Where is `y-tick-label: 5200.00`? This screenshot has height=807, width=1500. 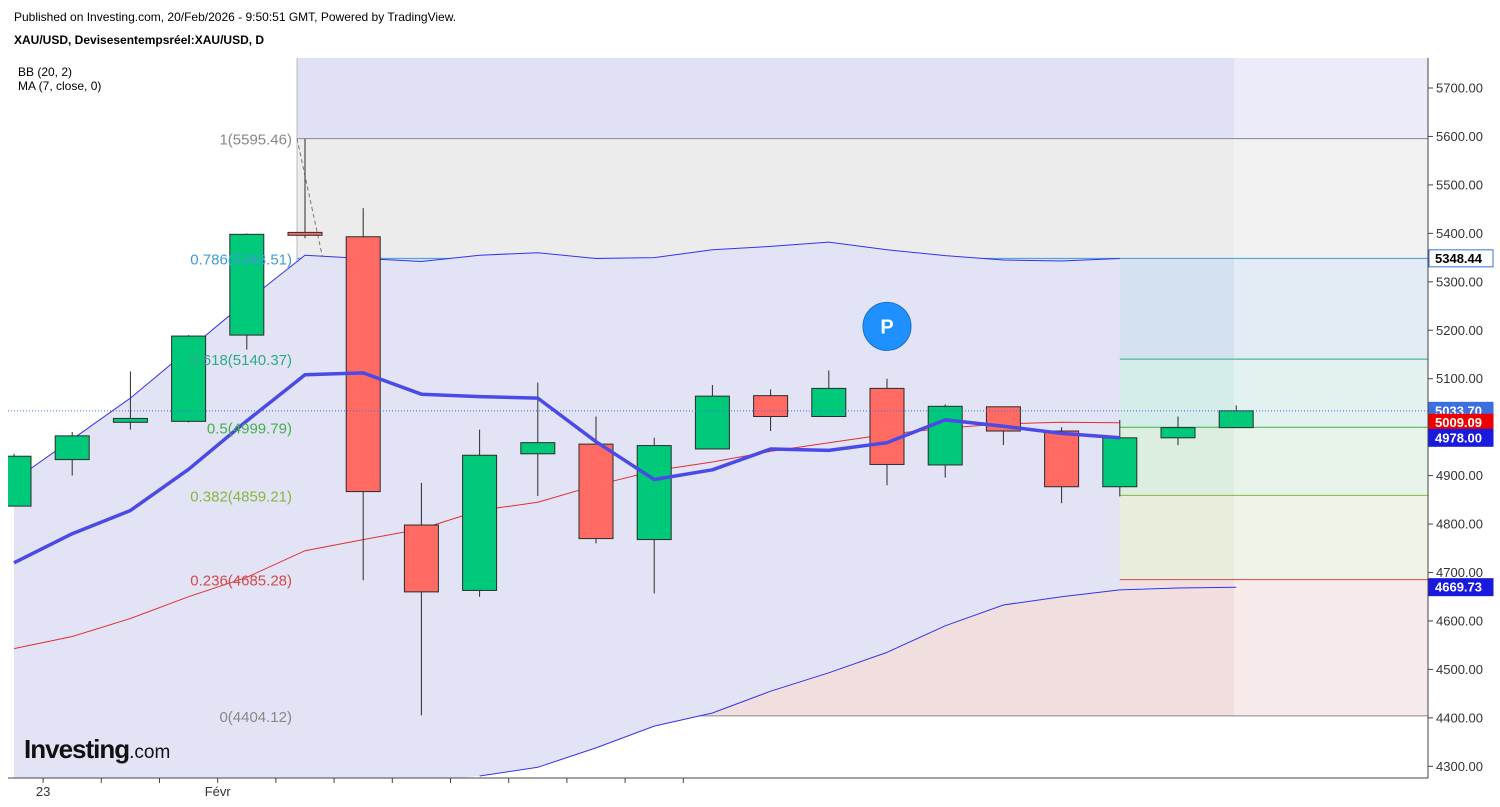
y-tick-label: 5200.00 is located at coordinates (1459, 330).